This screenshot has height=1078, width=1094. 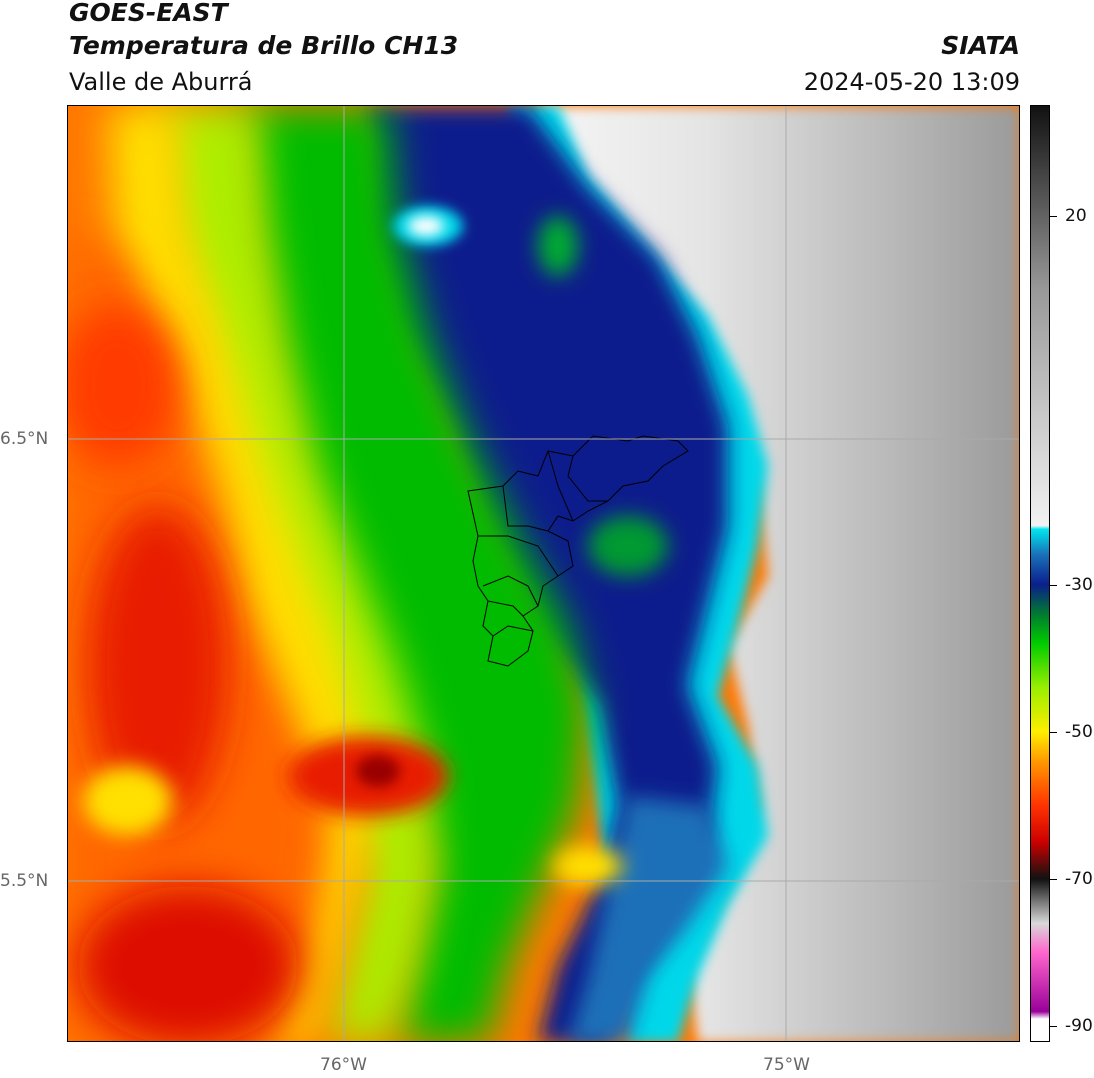 What do you see at coordinates (1076, 216) in the screenshot?
I see `colorbar-tick-label: 20` at bounding box center [1076, 216].